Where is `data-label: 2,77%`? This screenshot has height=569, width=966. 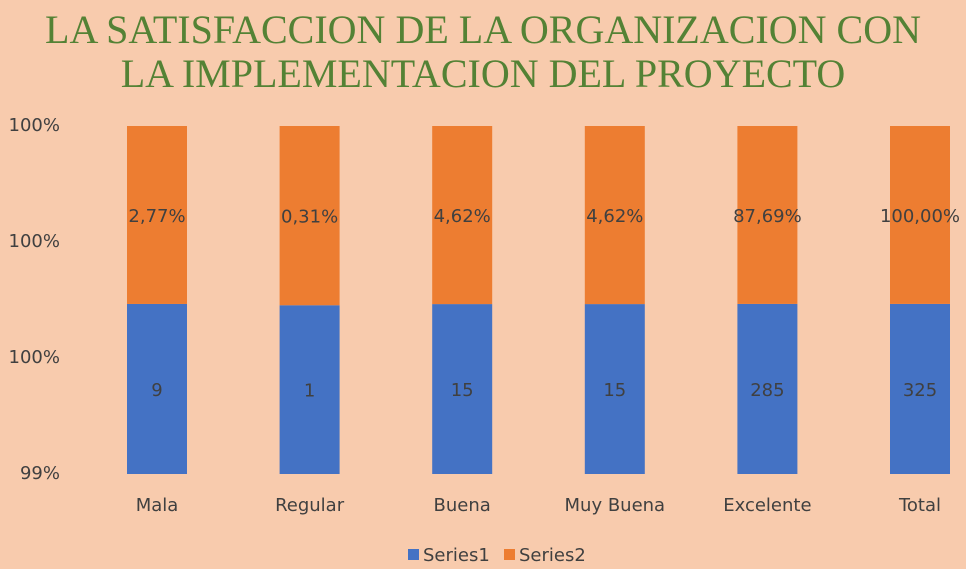 data-label: 2,77% is located at coordinates (156, 216).